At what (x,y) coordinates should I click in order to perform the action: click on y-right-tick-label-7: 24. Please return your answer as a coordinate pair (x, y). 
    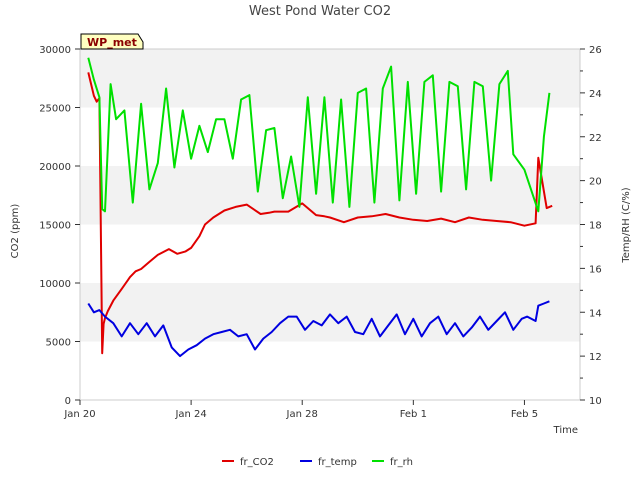
    Looking at the image, I should click on (595, 94).